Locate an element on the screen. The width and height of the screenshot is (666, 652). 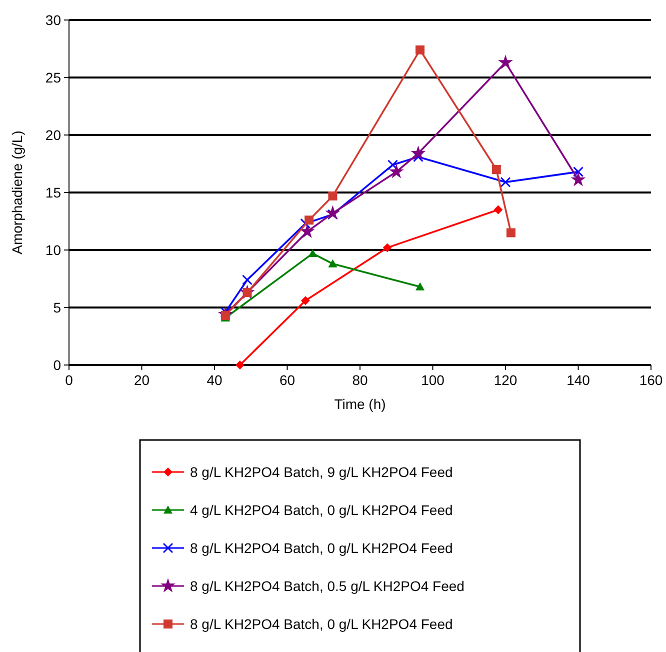
x-tick-label: 140 is located at coordinates (578, 380).